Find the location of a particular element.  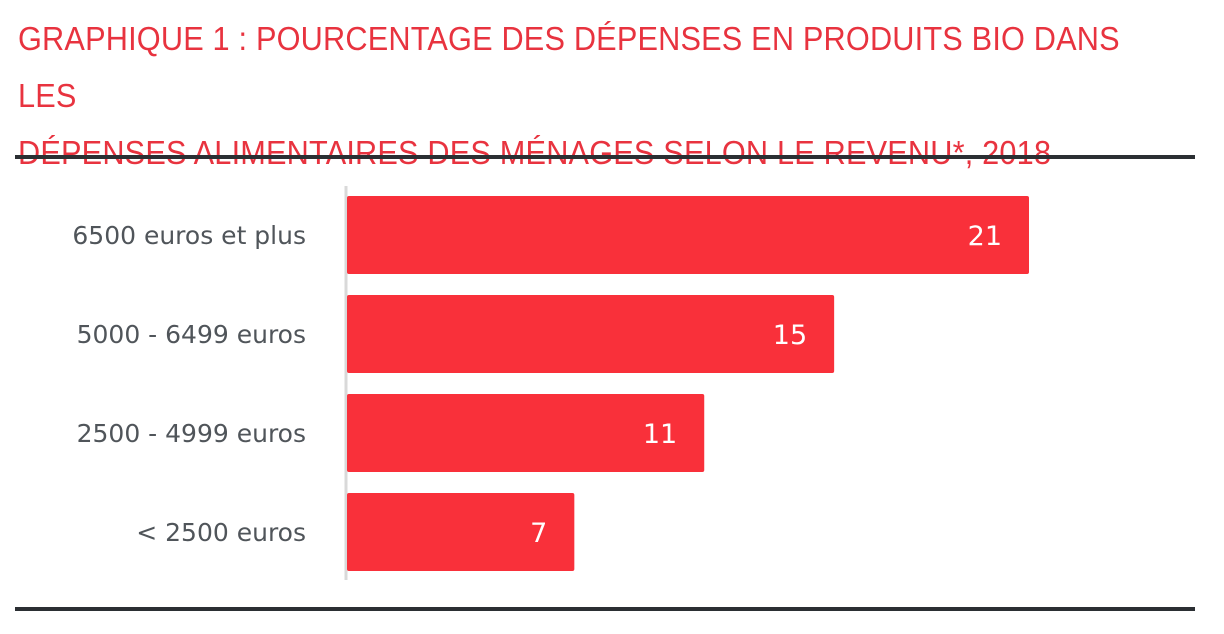

category-label-3: < 2500 euros is located at coordinates (221, 532).